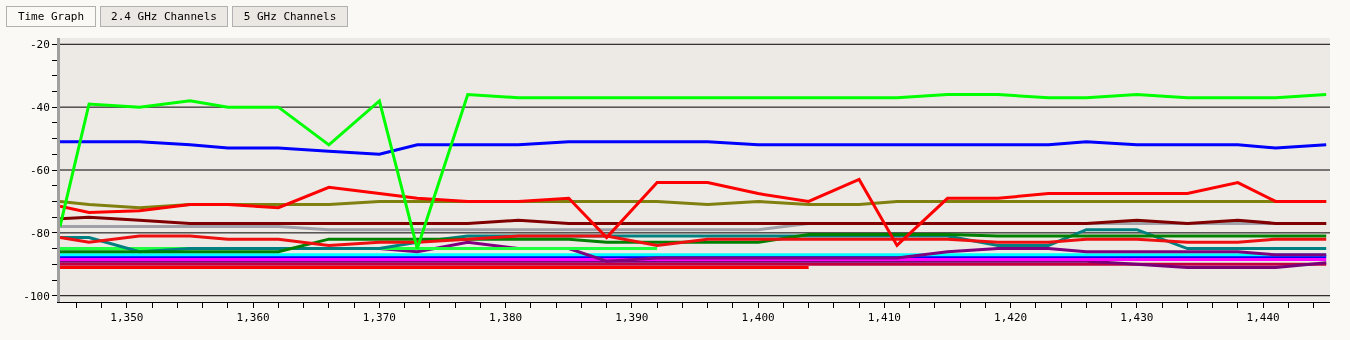 The image size is (1350, 340). What do you see at coordinates (506, 318) in the screenshot?
I see `x-tick-label: 1,380` at bounding box center [506, 318].